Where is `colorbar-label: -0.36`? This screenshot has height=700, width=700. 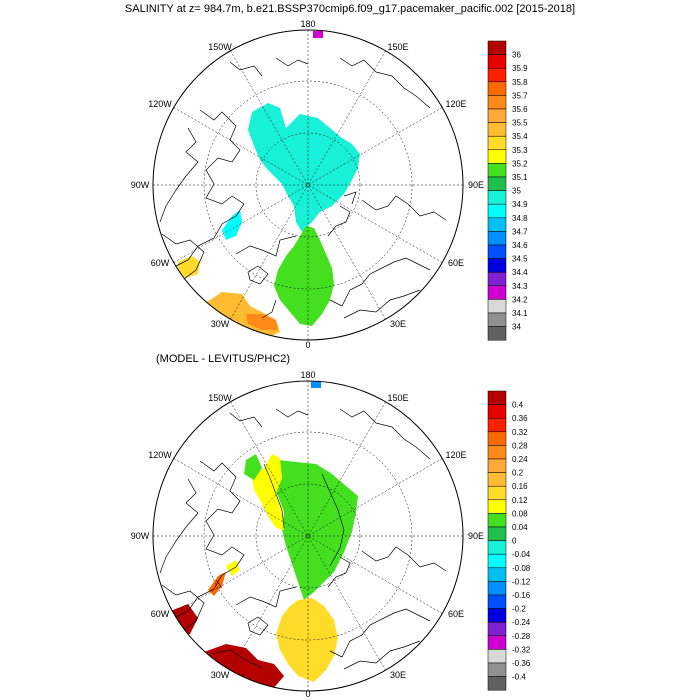 colorbar-label: -0.36 is located at coordinates (521, 663).